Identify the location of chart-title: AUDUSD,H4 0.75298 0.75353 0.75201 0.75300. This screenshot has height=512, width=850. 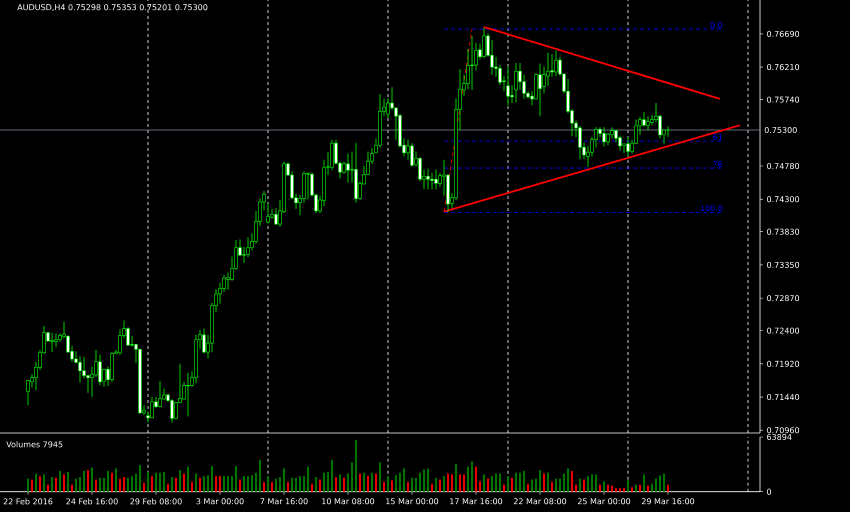
(112, 8).